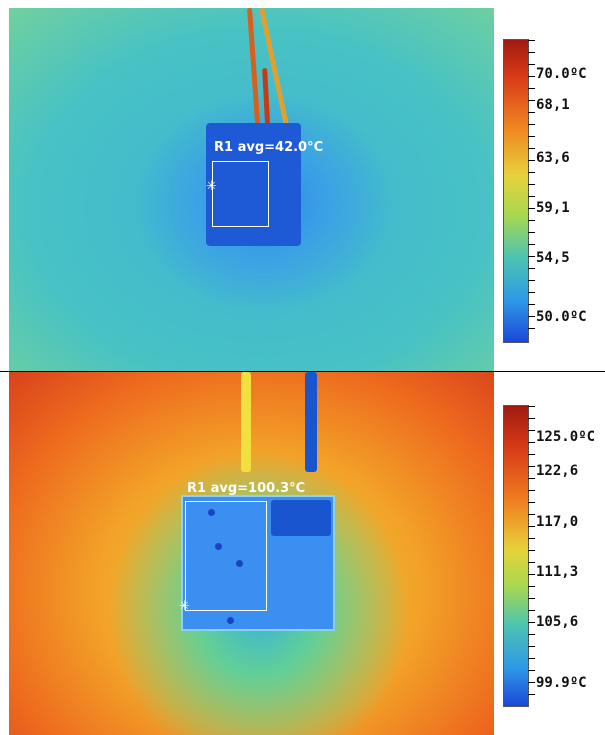 The image size is (605, 735). Describe the element at coordinates (557, 471) in the screenshot. I see `scale-label: 122,6` at that location.